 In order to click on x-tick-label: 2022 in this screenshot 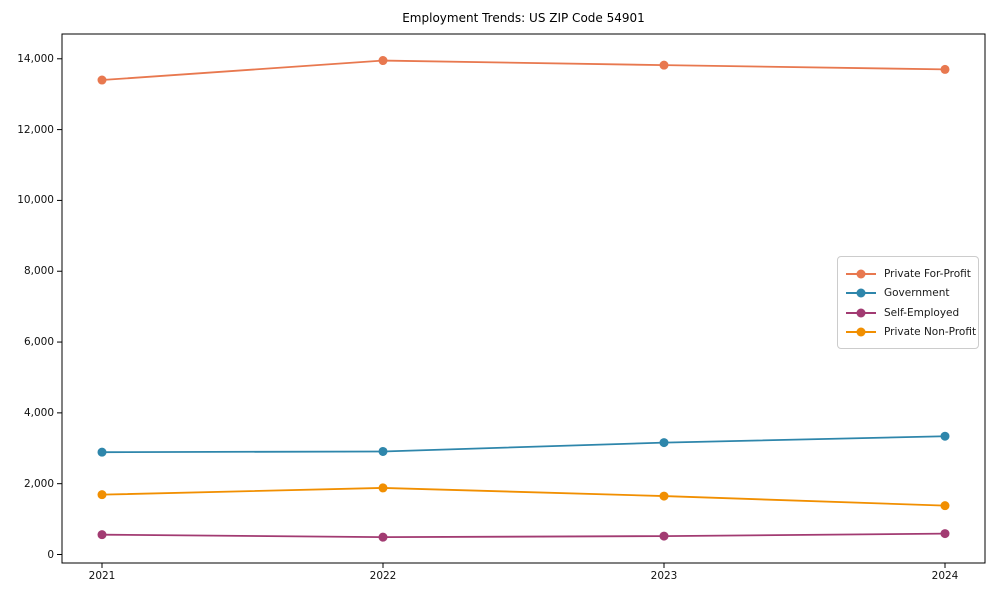, I will do `click(383, 576)`.